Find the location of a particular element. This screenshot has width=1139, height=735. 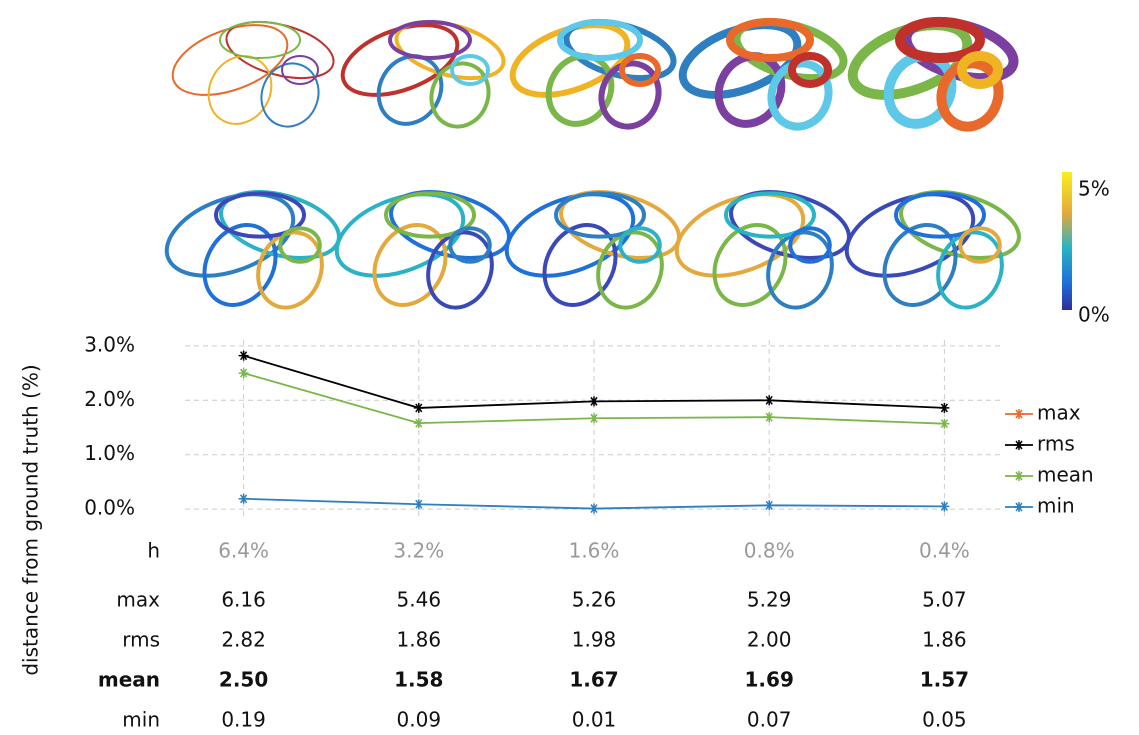

row-label: max is located at coordinates (138, 600).